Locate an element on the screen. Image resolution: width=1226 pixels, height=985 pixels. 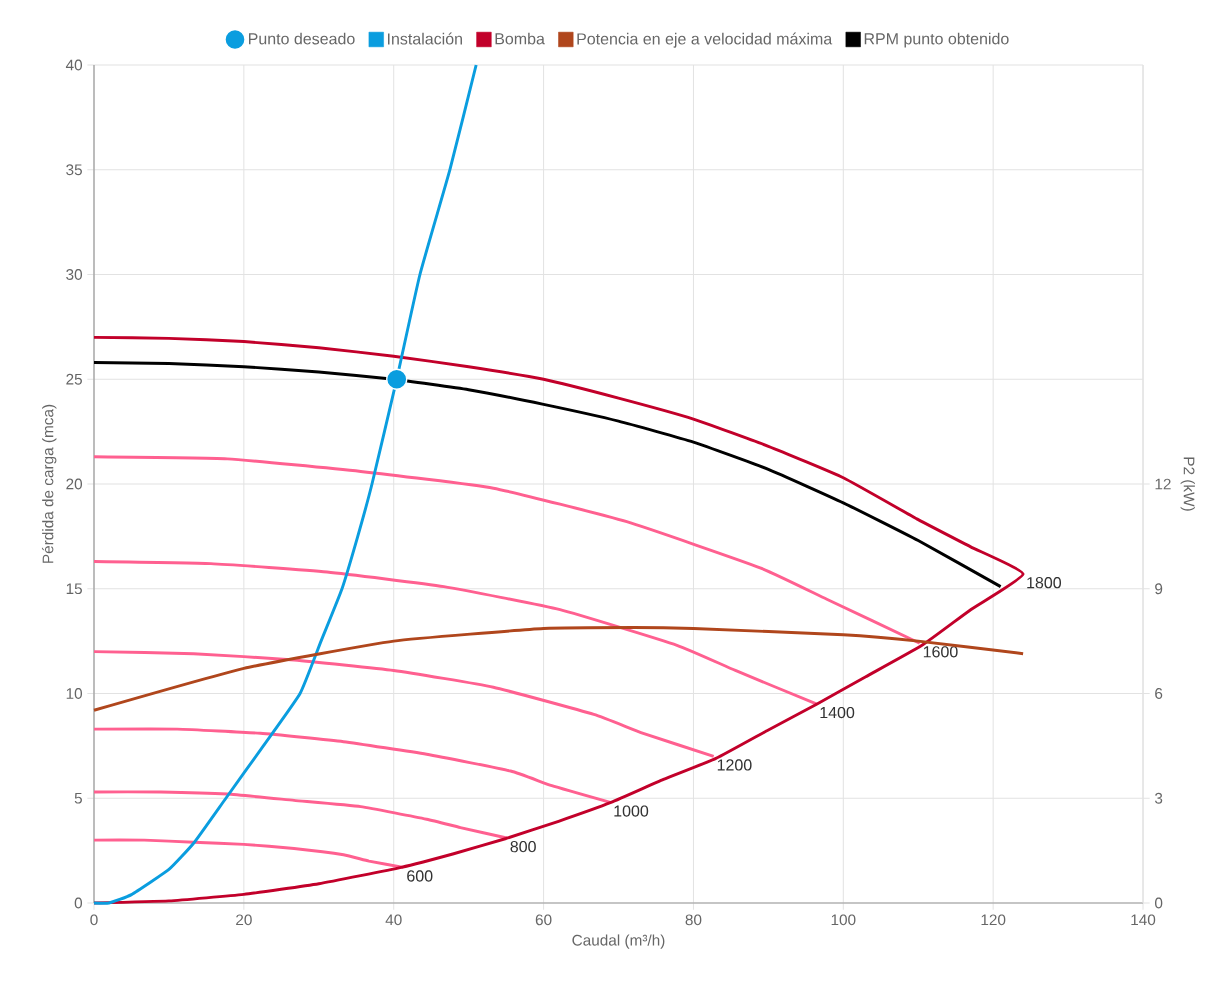
x-tick-label: 140 is located at coordinates (1143, 920).